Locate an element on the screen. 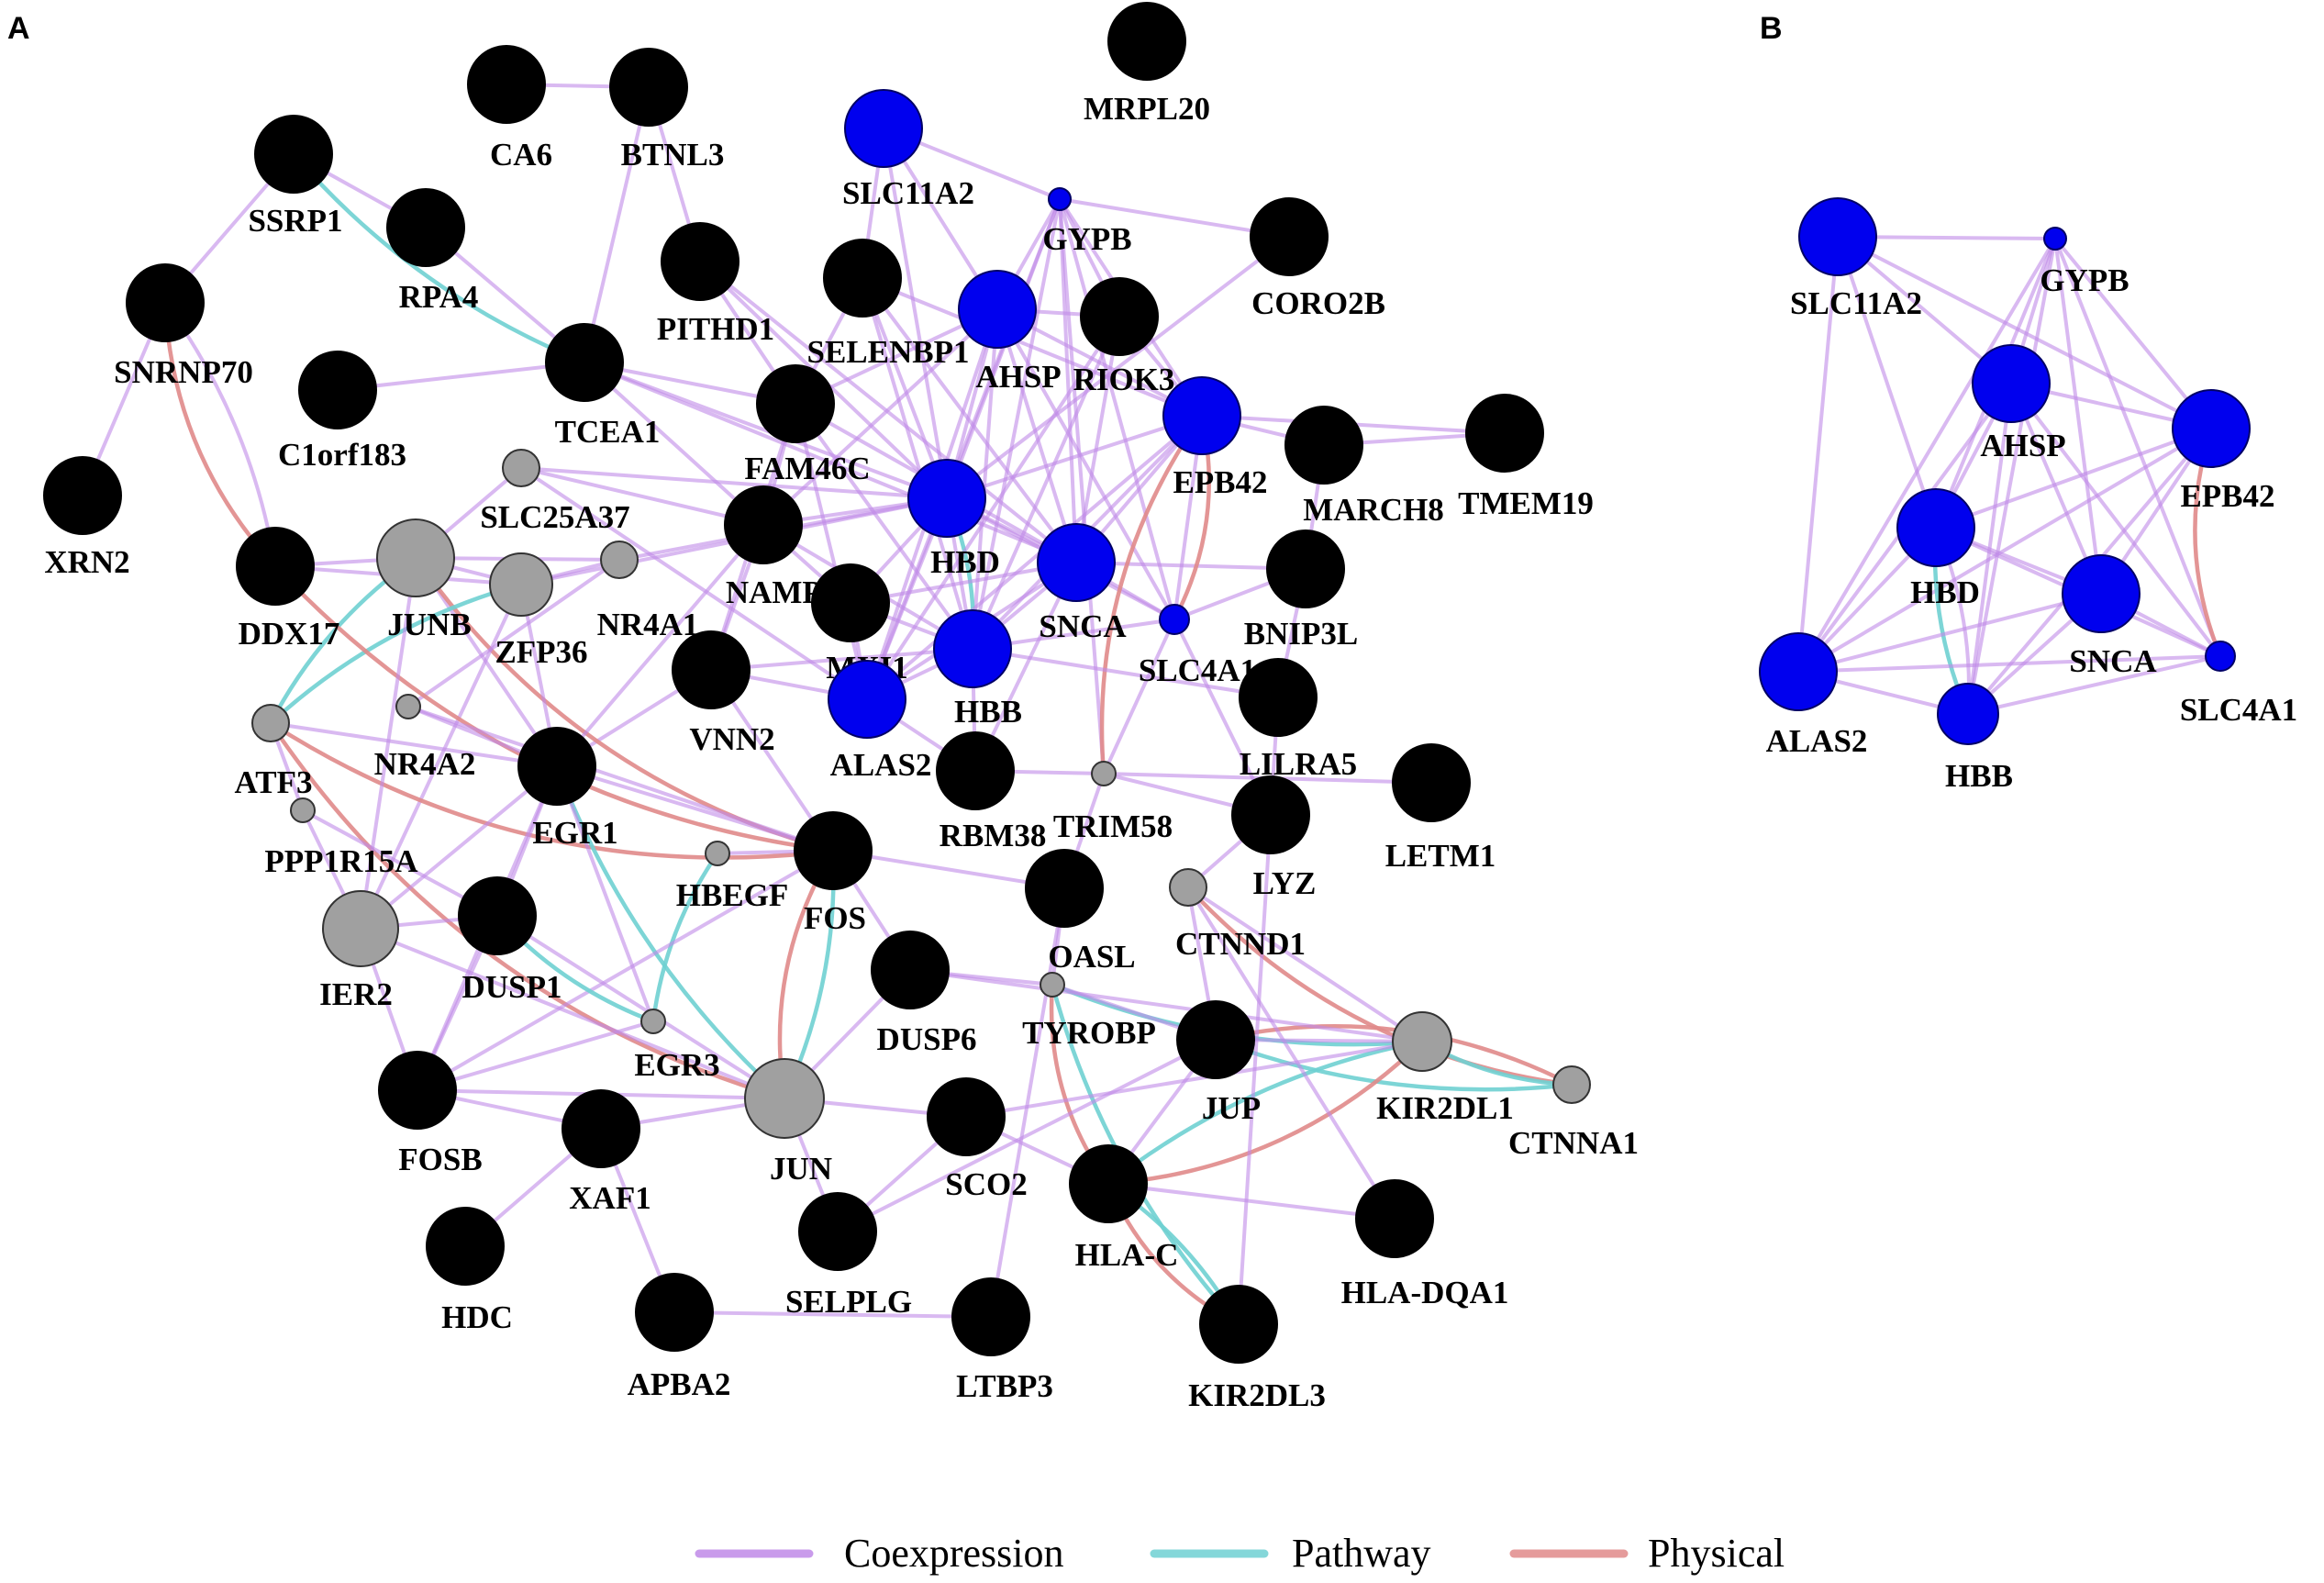 This screenshot has width=2324, height=1583. network-b-node-slc4a1: SLC4A1 is located at coordinates (2239, 684).